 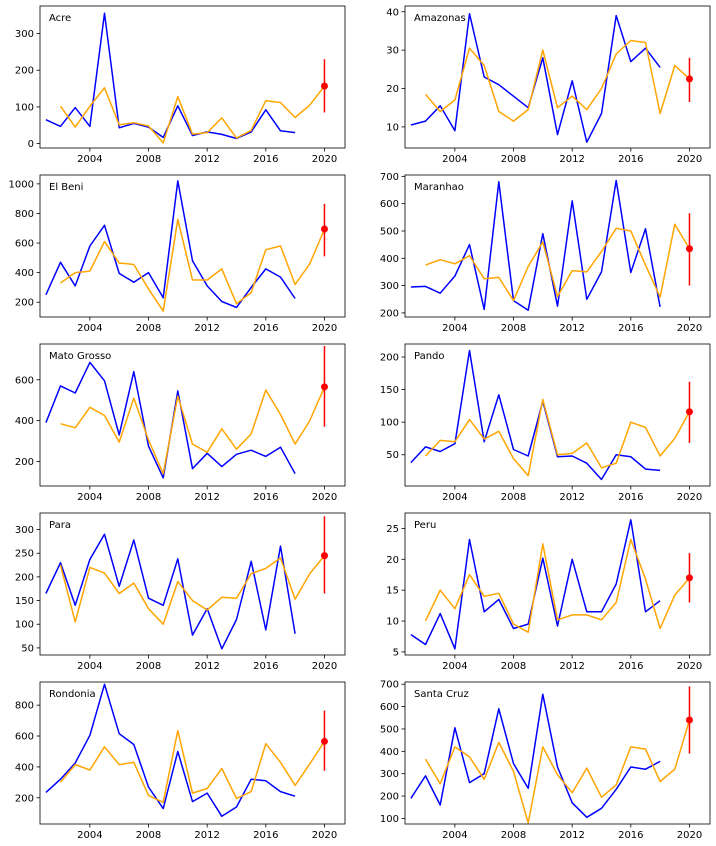 What do you see at coordinates (548, 592) in the screenshot?
I see `panel-7: 2004 2008 2012 2016 2020 5 10 15 20 25 Peru` at bounding box center [548, 592].